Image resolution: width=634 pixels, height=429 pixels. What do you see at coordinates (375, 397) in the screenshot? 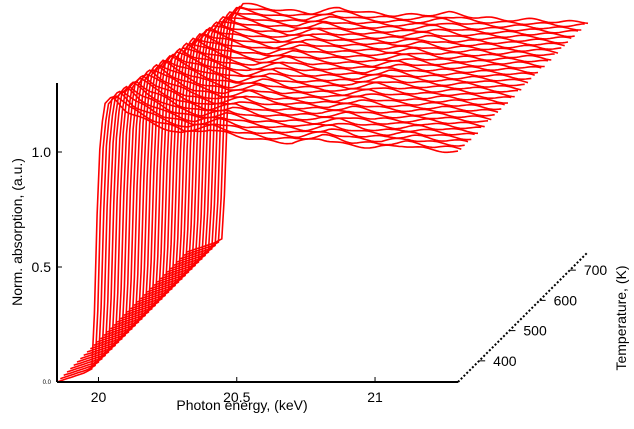
I see `x-tick-label: 21` at bounding box center [375, 397].